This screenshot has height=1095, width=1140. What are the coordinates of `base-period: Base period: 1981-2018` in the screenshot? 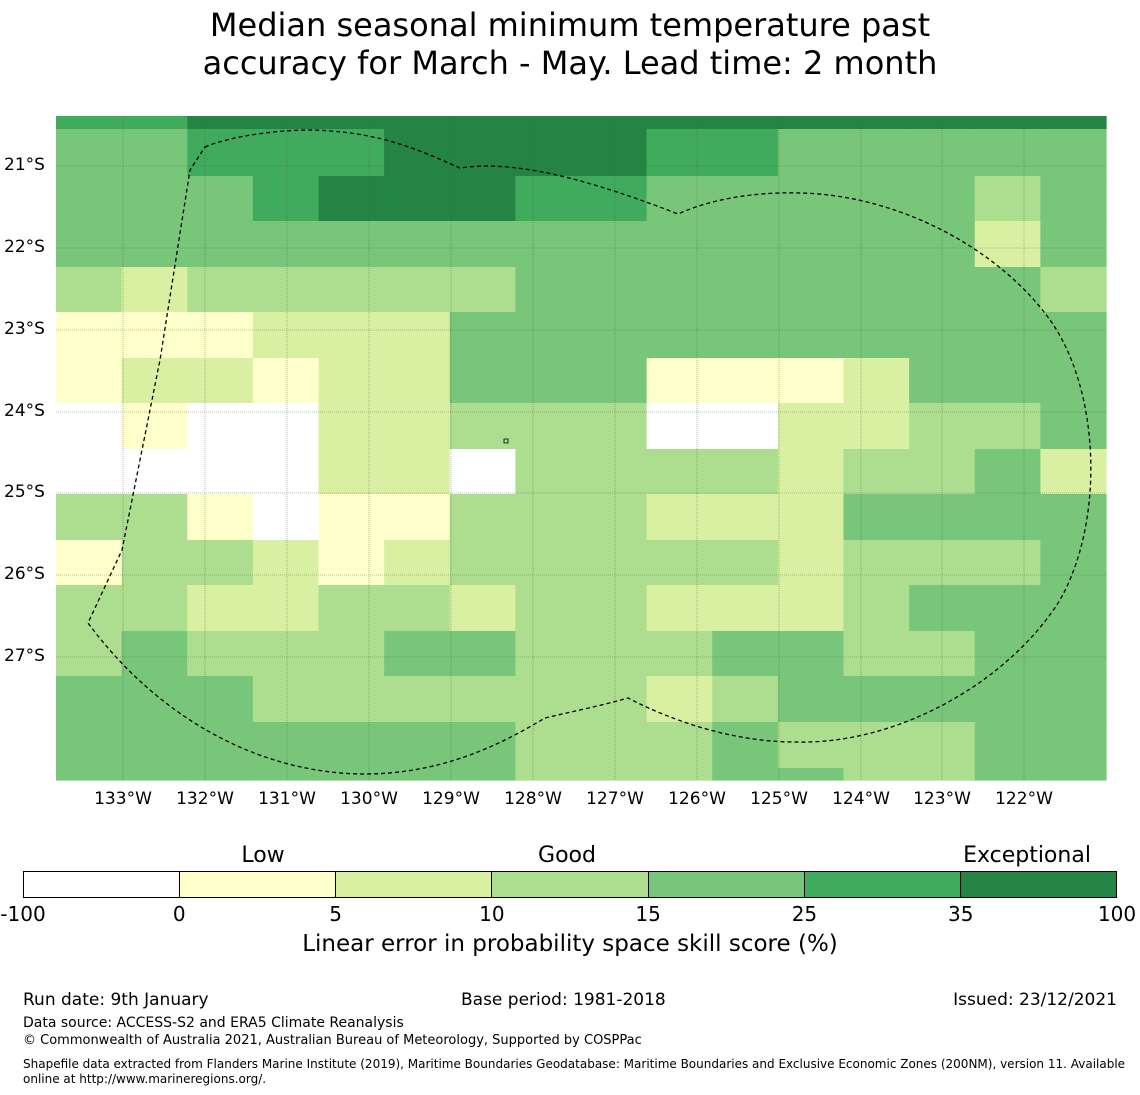 It's located at (563, 1000).